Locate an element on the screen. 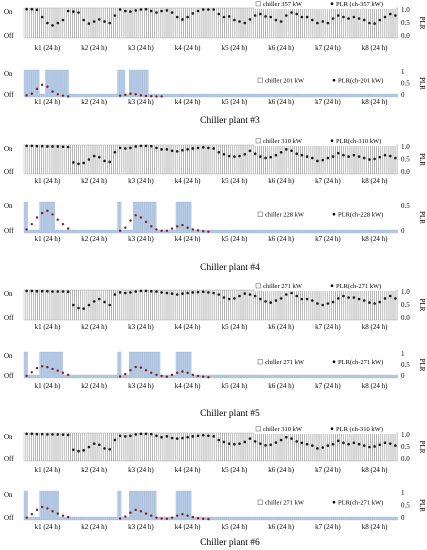 The width and height of the screenshot is (427, 550). y-right-tick: 0.0 is located at coordinates (405, 459).